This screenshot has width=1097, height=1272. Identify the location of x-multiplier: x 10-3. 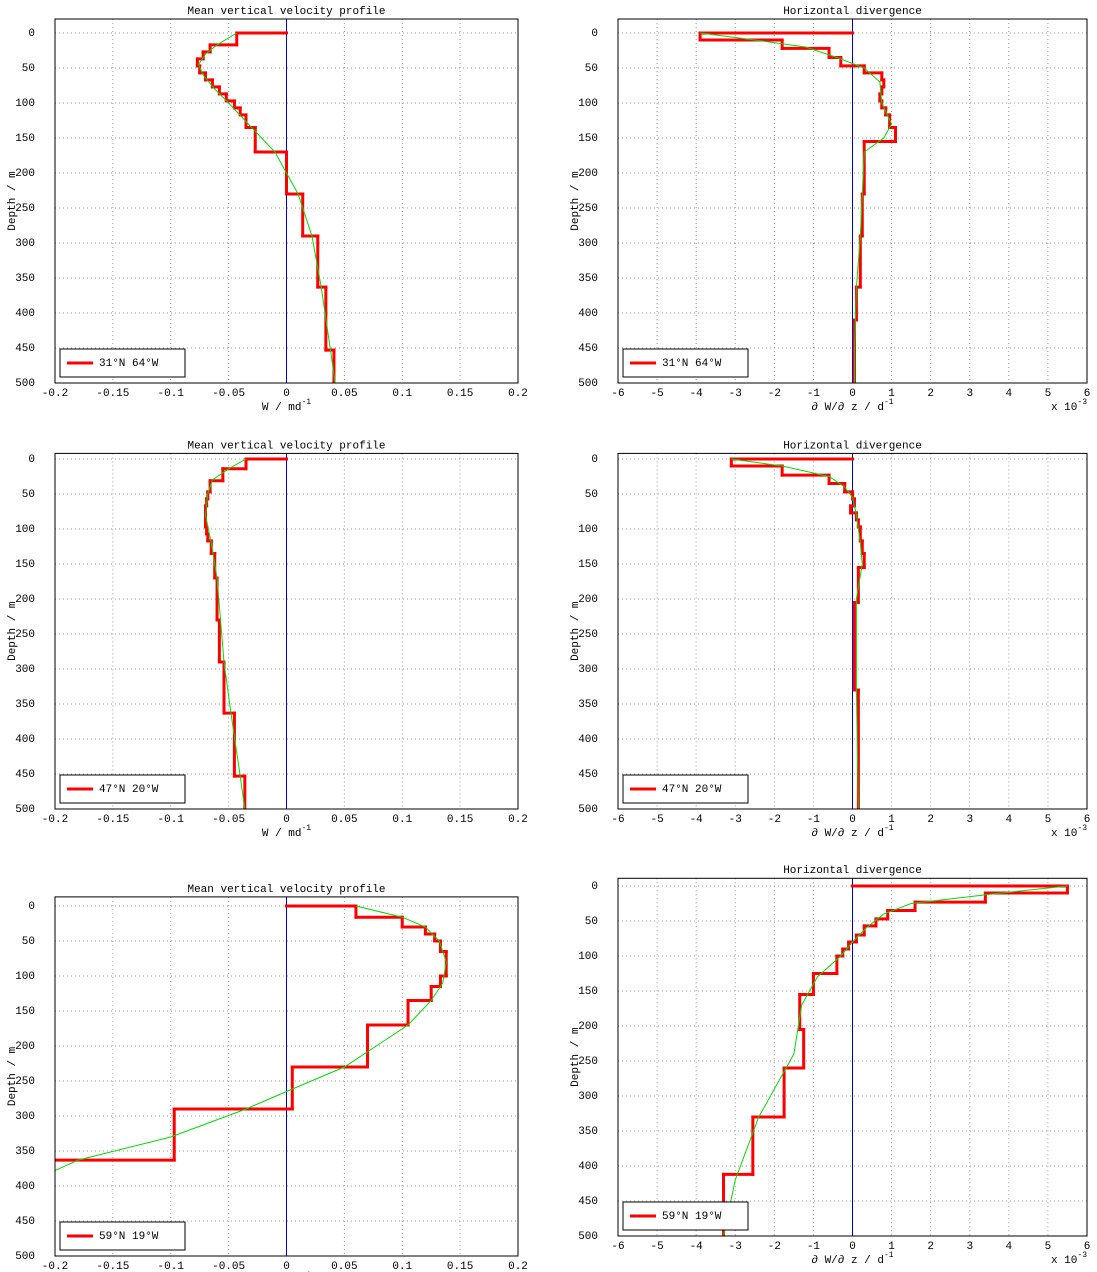
(1069, 832).